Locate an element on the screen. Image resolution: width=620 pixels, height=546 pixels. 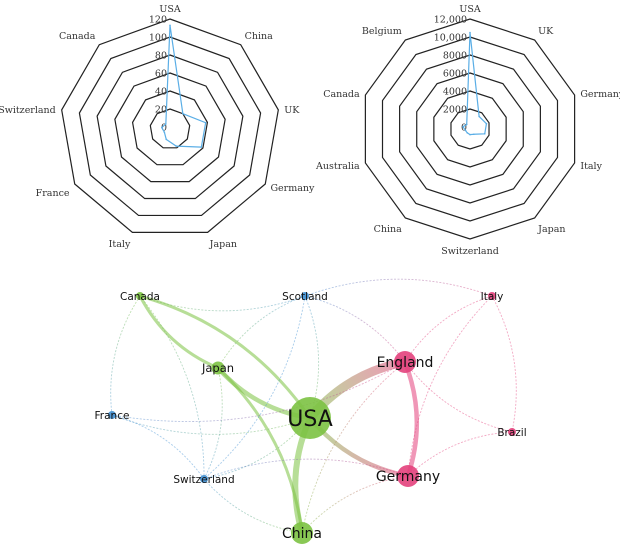
network-node-label: USA is located at coordinates (310, 419).